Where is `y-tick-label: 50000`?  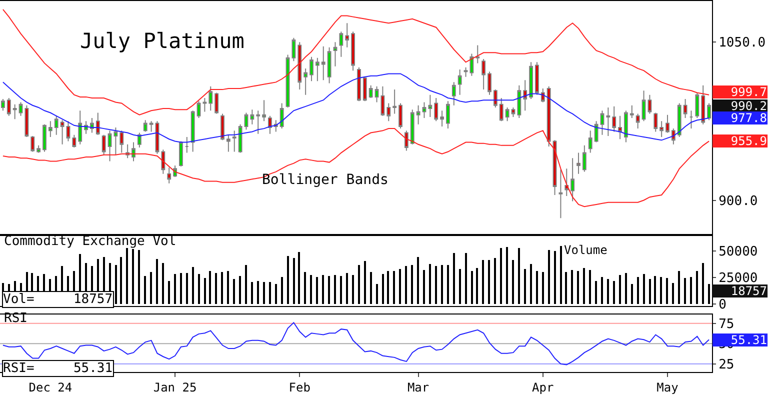
y-tick-label: 50000 is located at coordinates (738, 252).